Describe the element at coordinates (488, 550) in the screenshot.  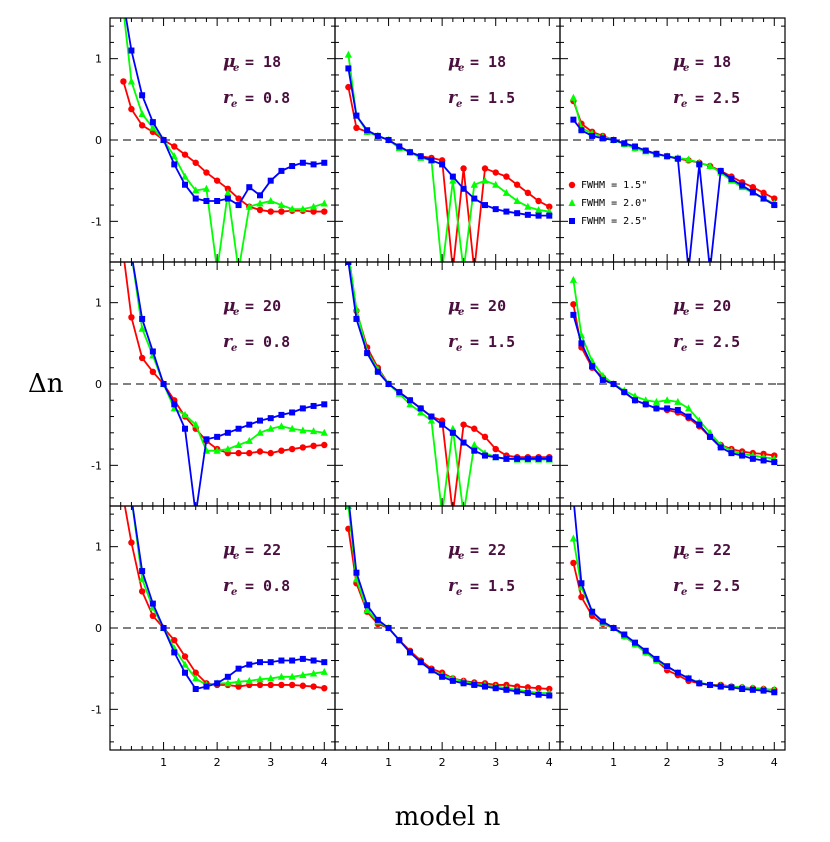
I see `mu-value: = 22` at that location.